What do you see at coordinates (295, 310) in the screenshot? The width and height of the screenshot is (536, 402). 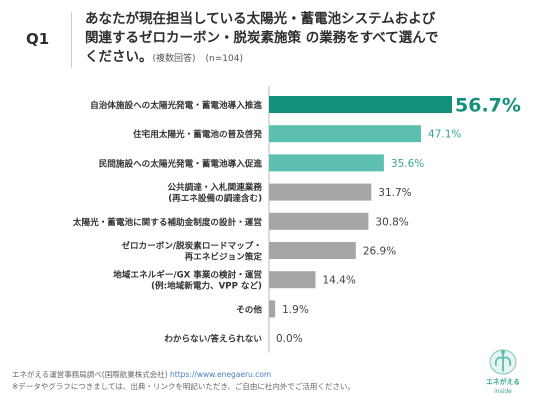 I see `value-label: 1.9%` at bounding box center [295, 310].